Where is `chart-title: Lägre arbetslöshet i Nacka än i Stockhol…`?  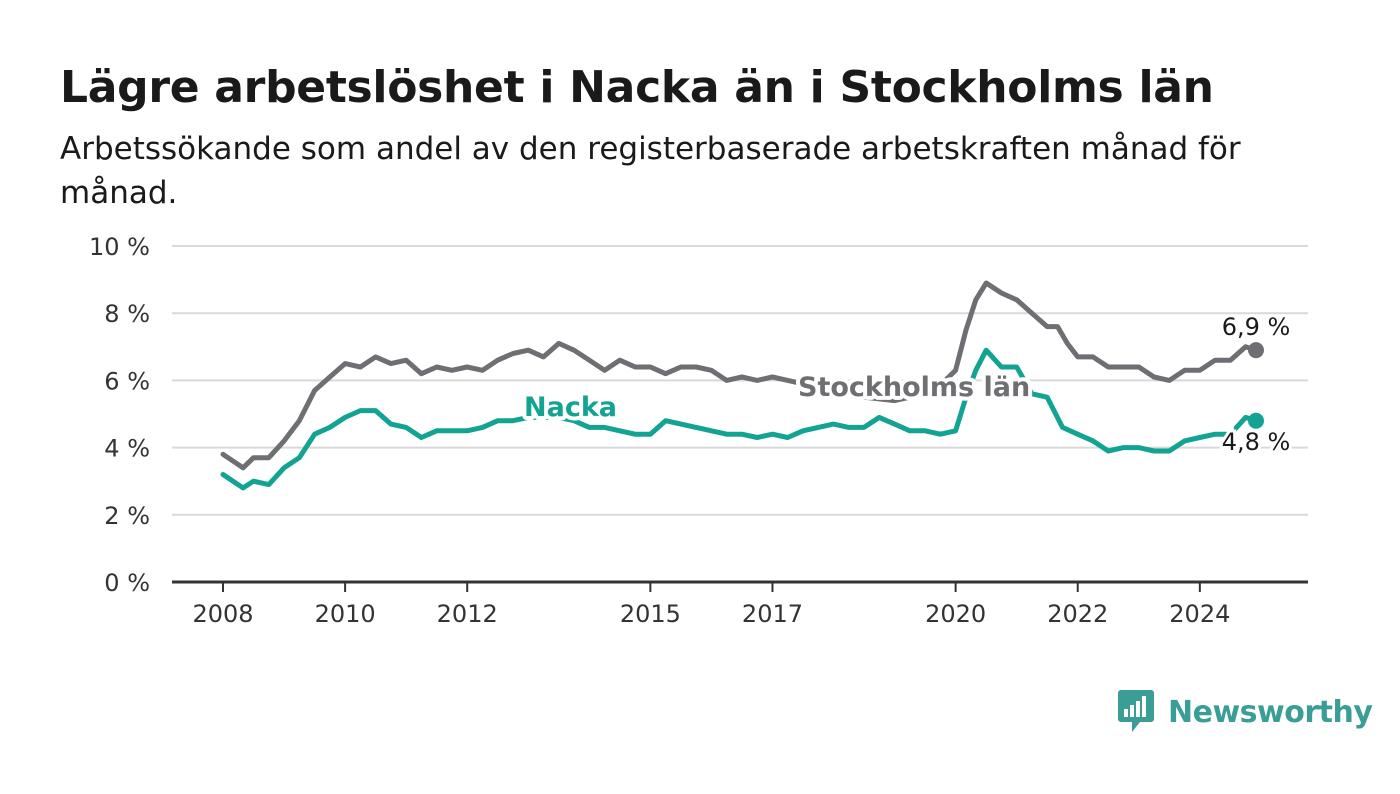
chart-title: Lägre arbetslöshet i Nacka än i Stockhol… is located at coordinates (637, 87).